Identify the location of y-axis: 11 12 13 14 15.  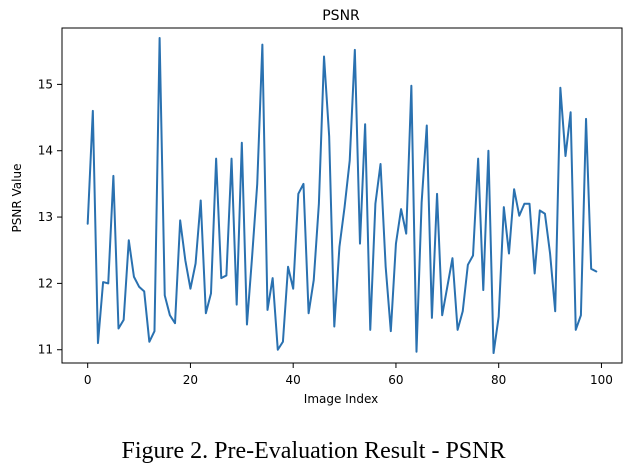
(50, 217).